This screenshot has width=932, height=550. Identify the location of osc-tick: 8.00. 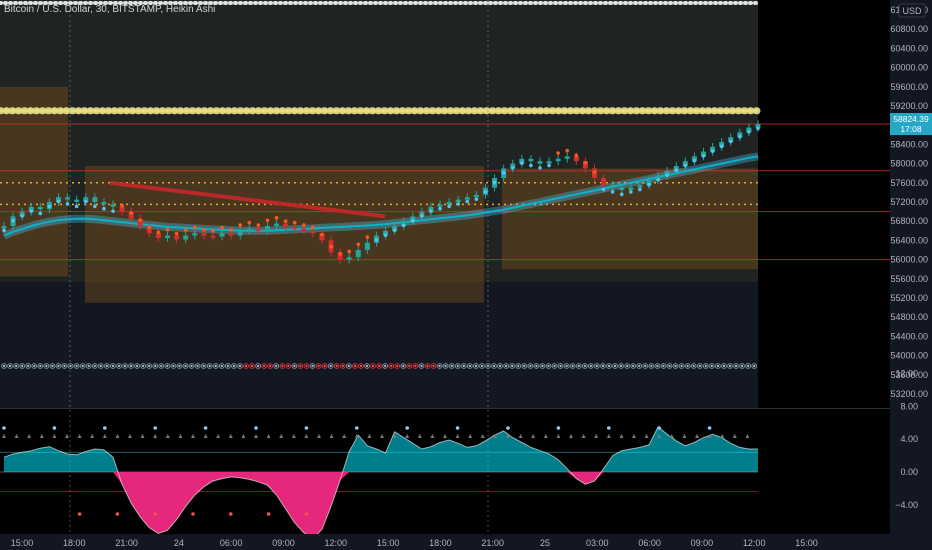
(909, 406).